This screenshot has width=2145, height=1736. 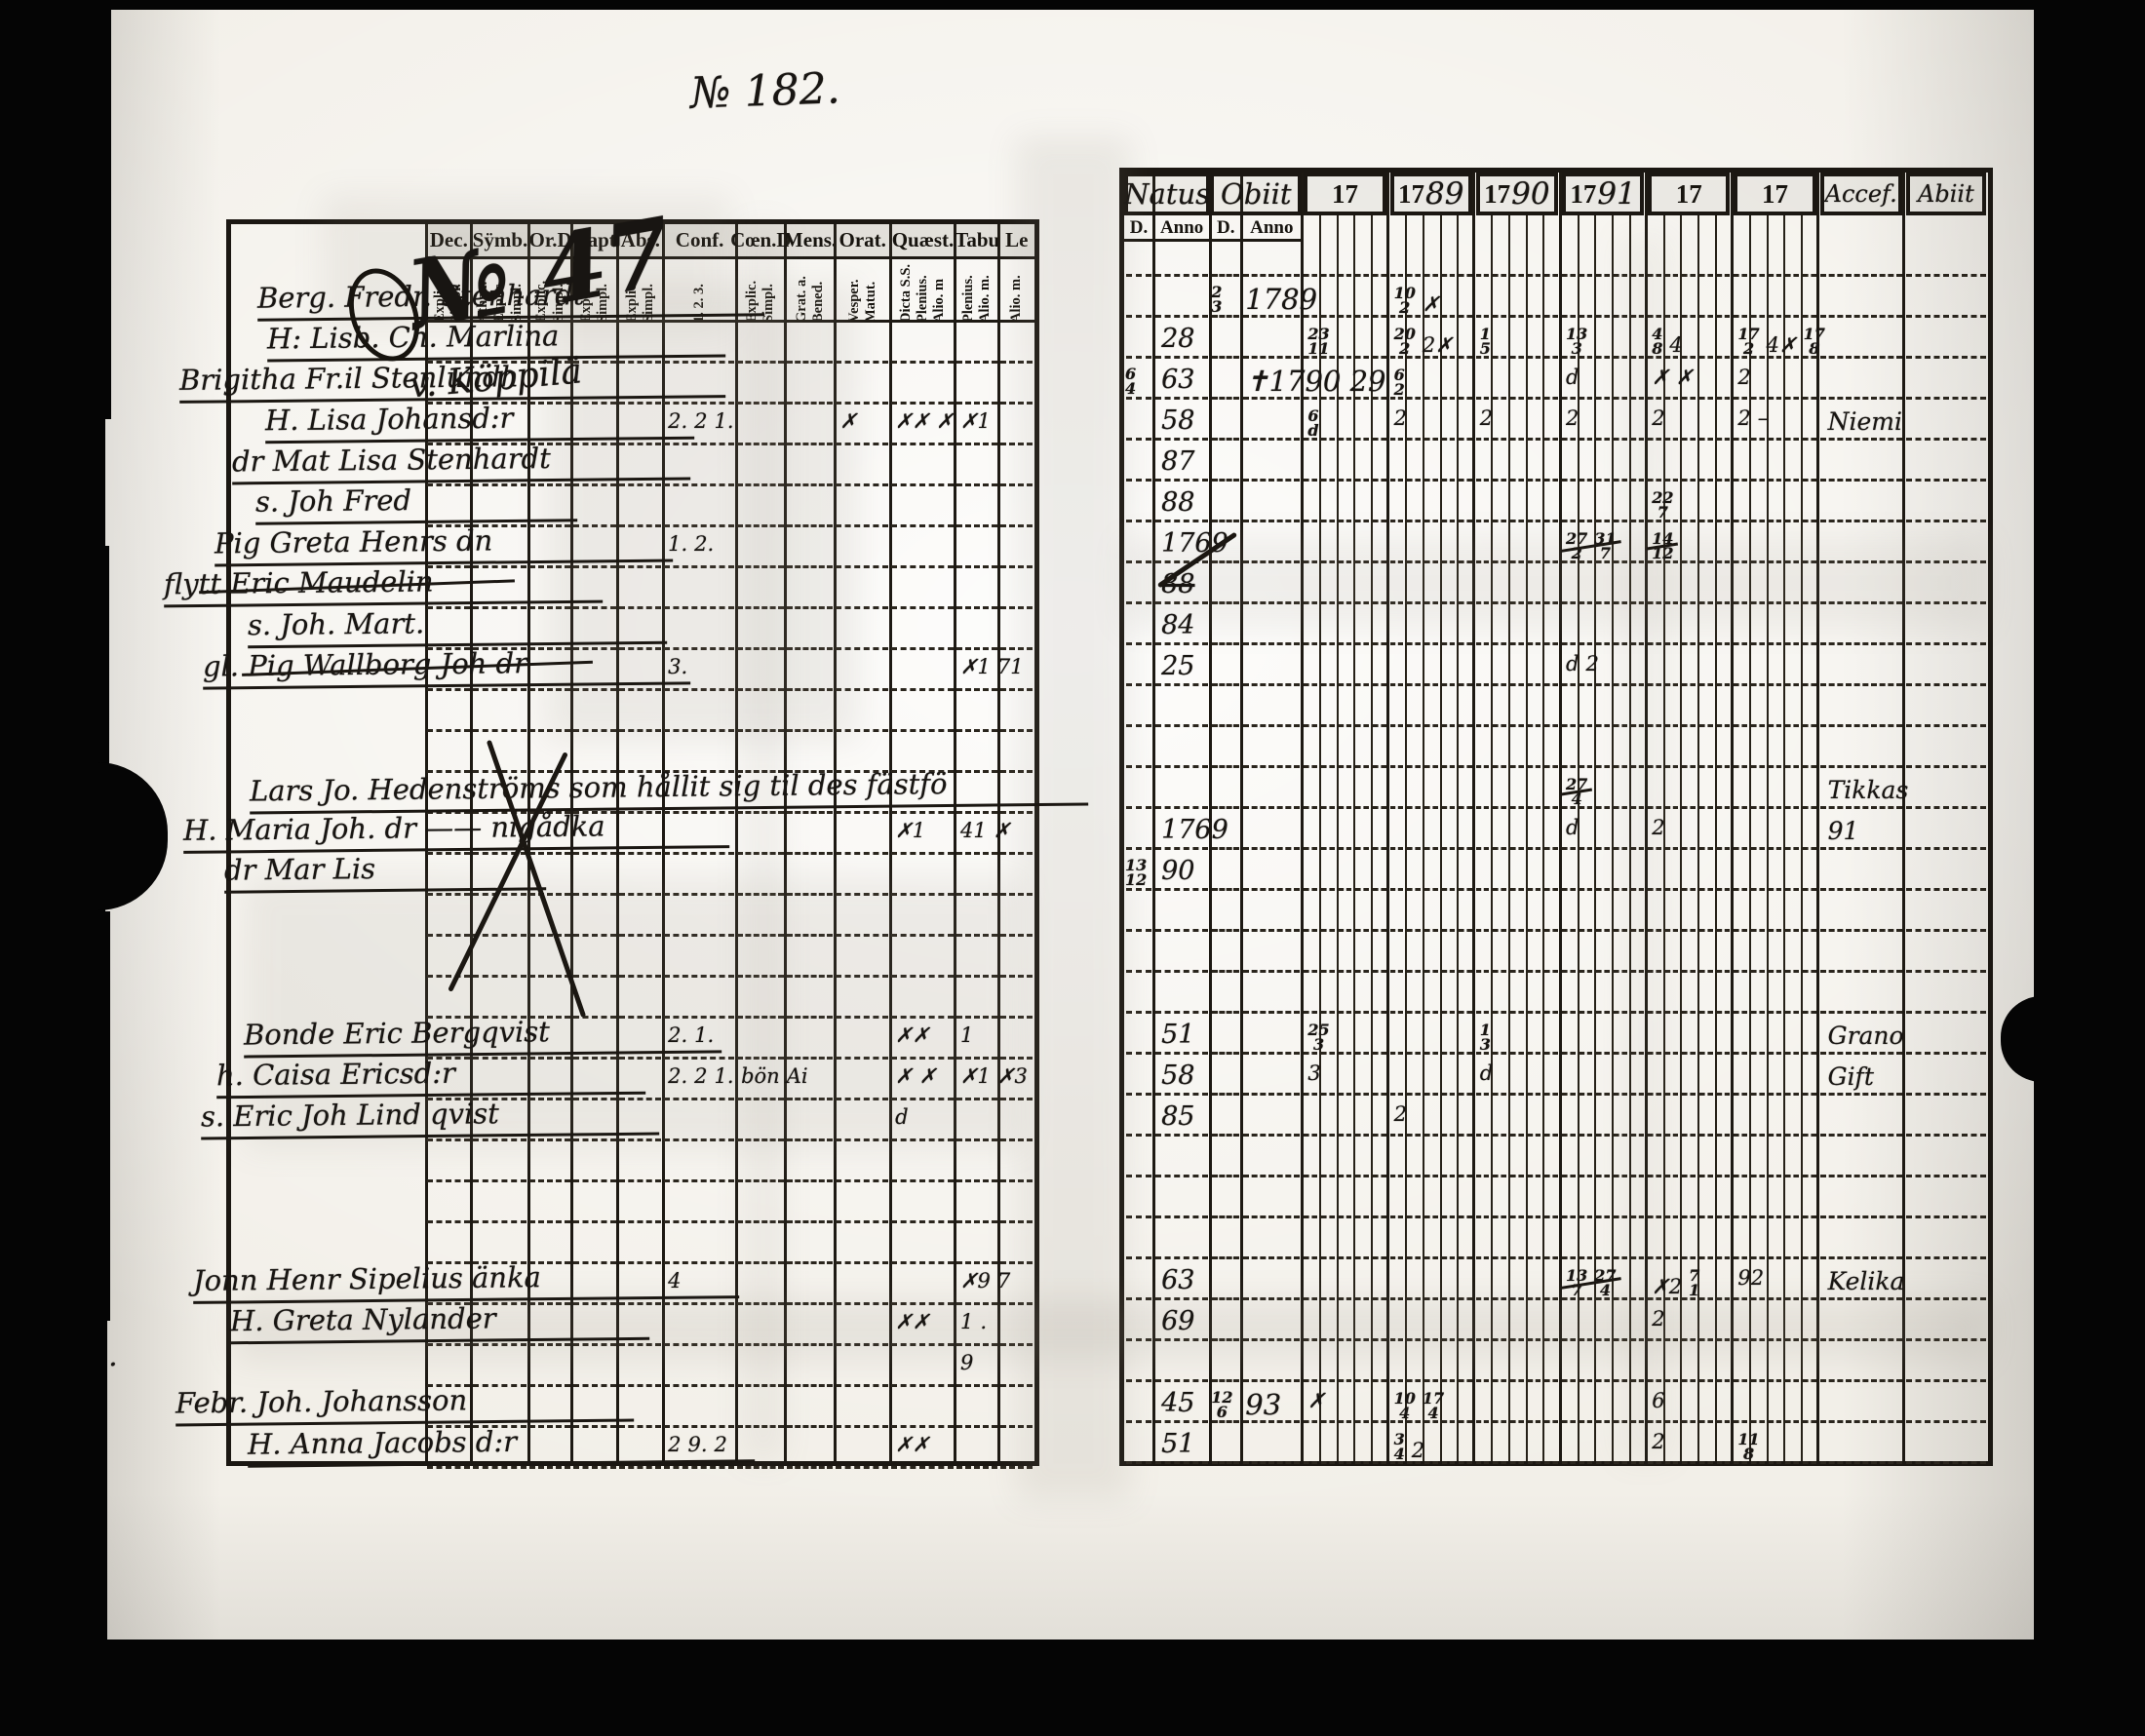 What do you see at coordinates (1572, 377) in the screenshot?
I see `communion-mark: d` at bounding box center [1572, 377].